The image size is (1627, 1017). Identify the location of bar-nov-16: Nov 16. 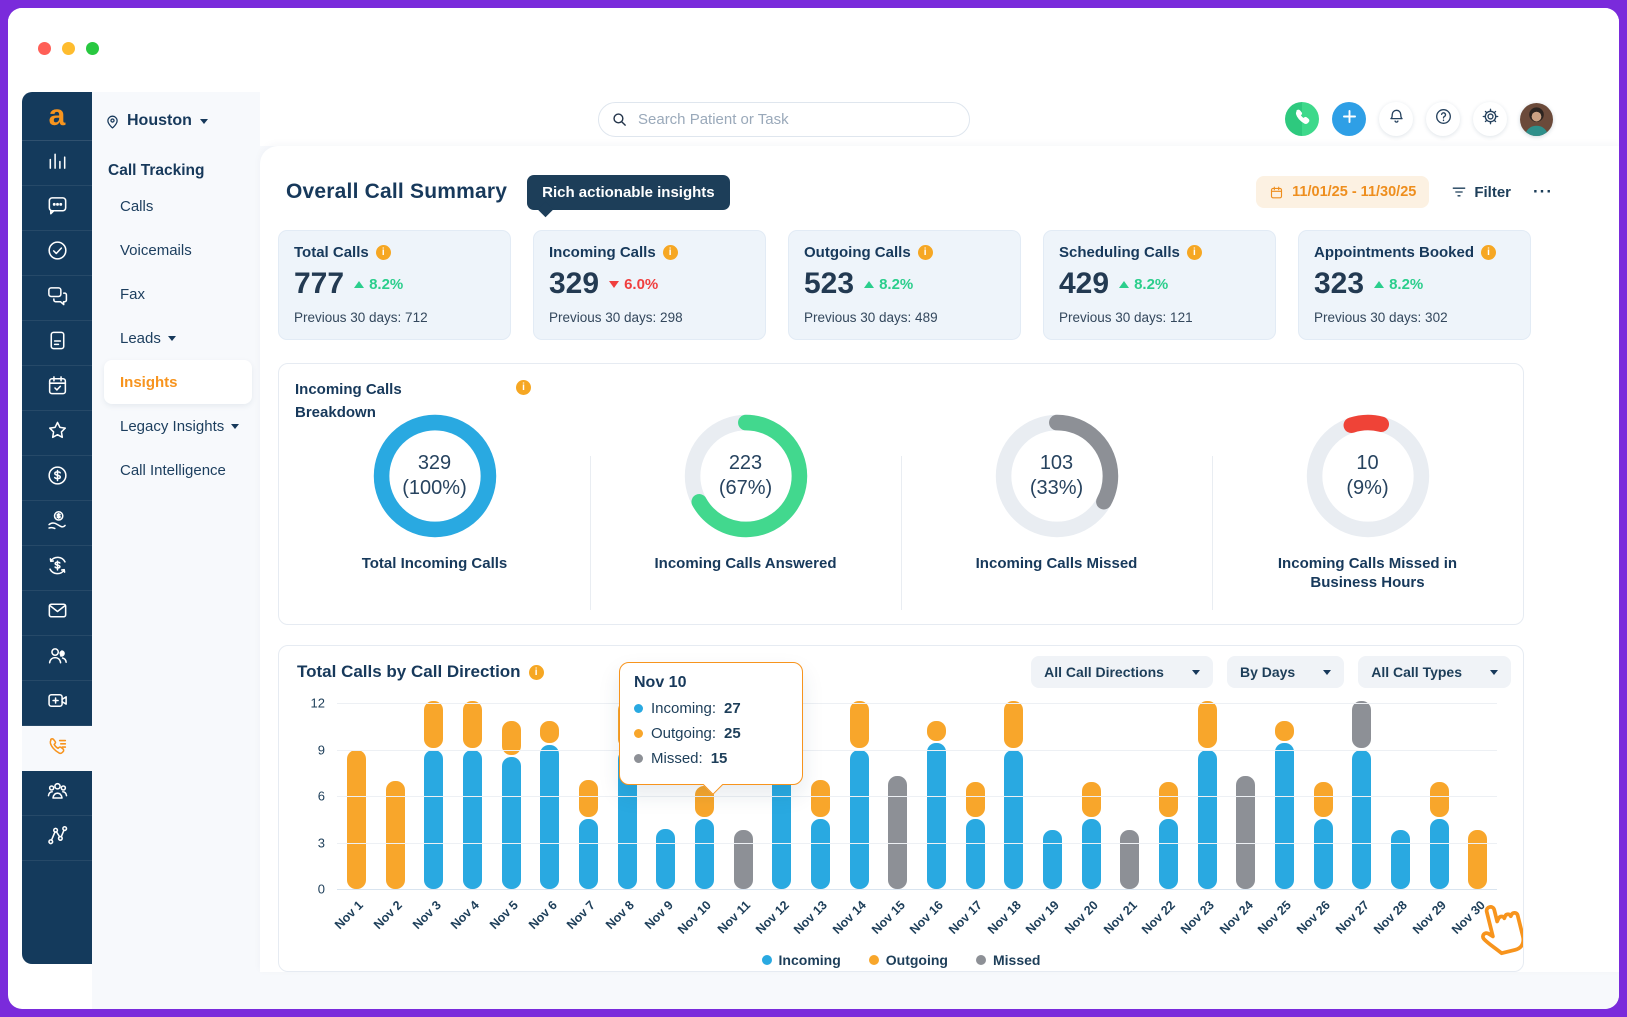
(931, 820).